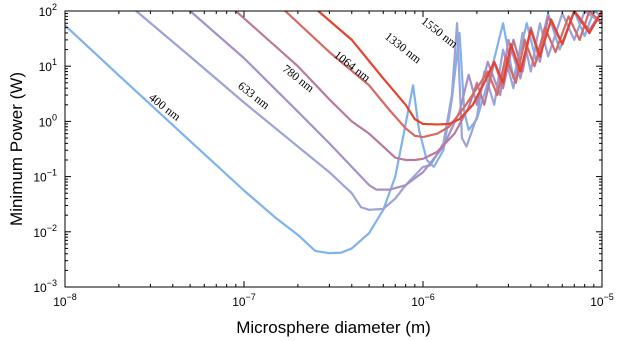 This screenshot has width=620, height=341. I want to click on y-tick-label: 10¹, so click(48, 65).